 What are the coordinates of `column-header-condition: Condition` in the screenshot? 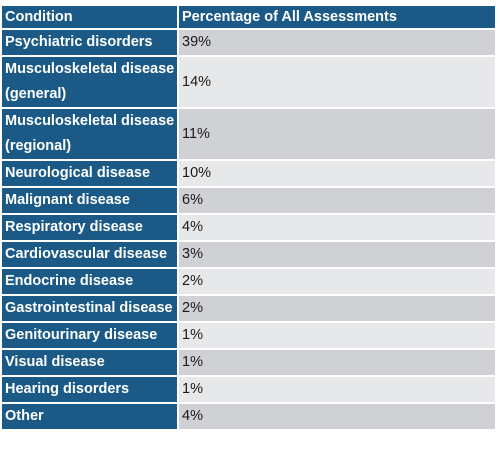 It's located at (90, 18).